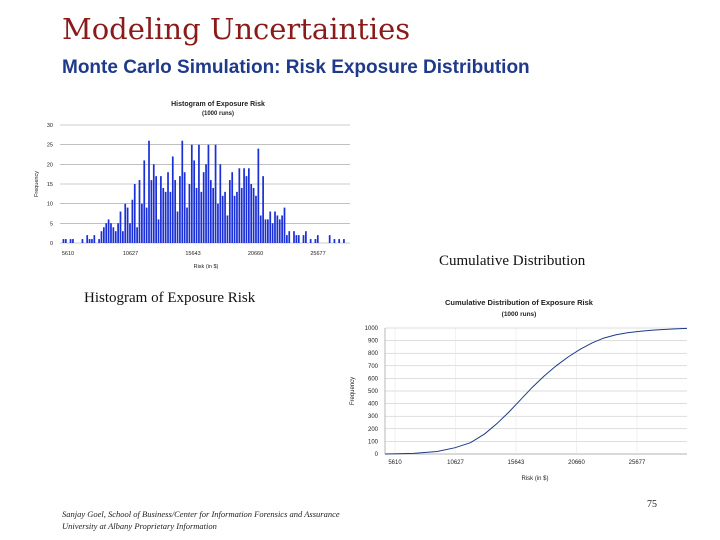 This screenshot has height=540, width=720. I want to click on cumulative-xtick-label: 25677, so click(637, 463).